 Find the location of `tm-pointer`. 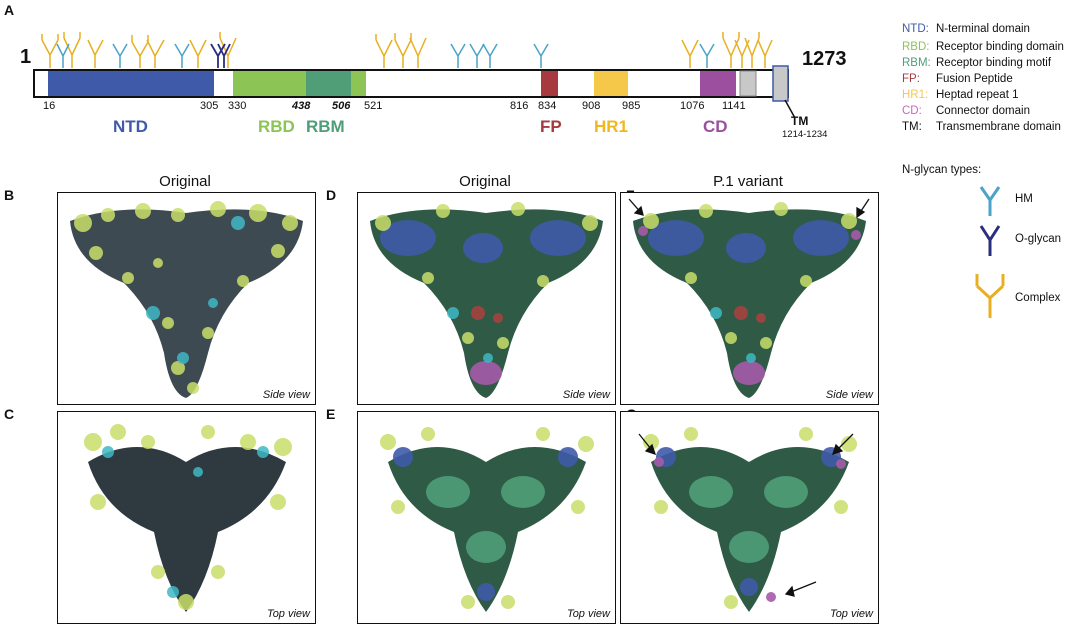

tm-pointer is located at coordinates (790, 109).